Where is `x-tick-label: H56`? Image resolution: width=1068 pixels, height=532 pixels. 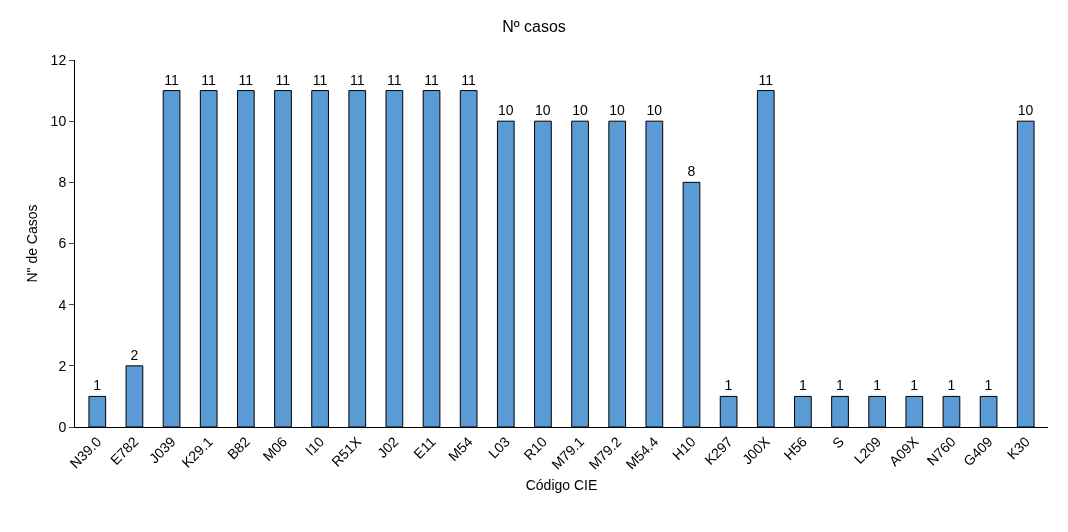 x-tick-label: H56 is located at coordinates (795, 448).